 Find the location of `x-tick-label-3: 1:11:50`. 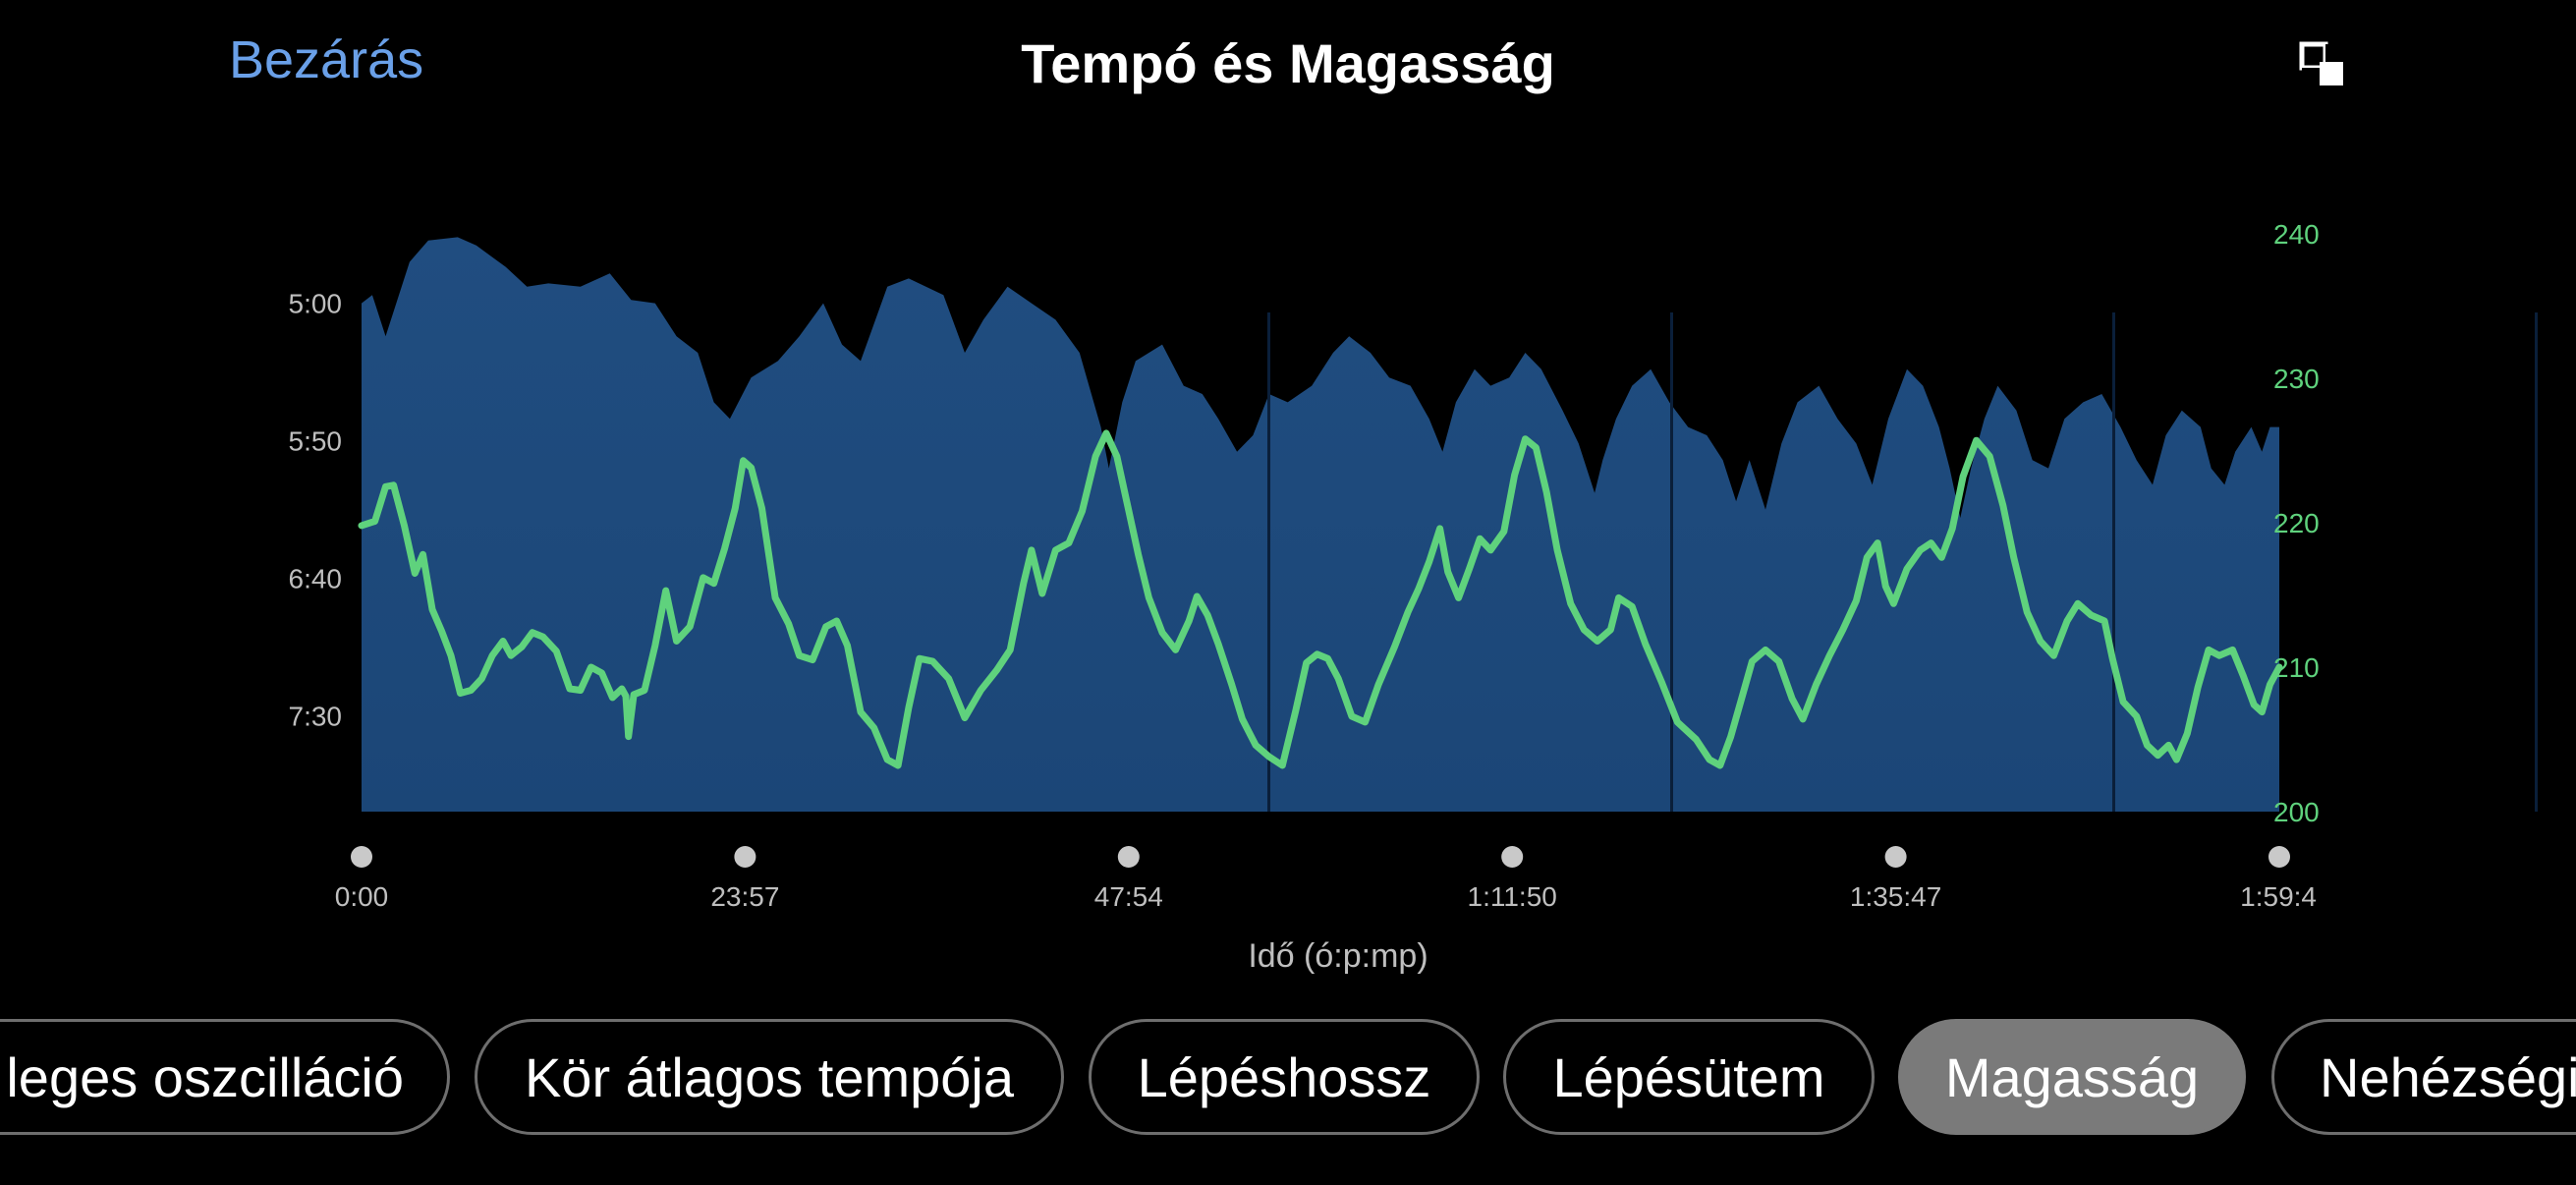

x-tick-label-3: 1:11:50 is located at coordinates (1512, 897).